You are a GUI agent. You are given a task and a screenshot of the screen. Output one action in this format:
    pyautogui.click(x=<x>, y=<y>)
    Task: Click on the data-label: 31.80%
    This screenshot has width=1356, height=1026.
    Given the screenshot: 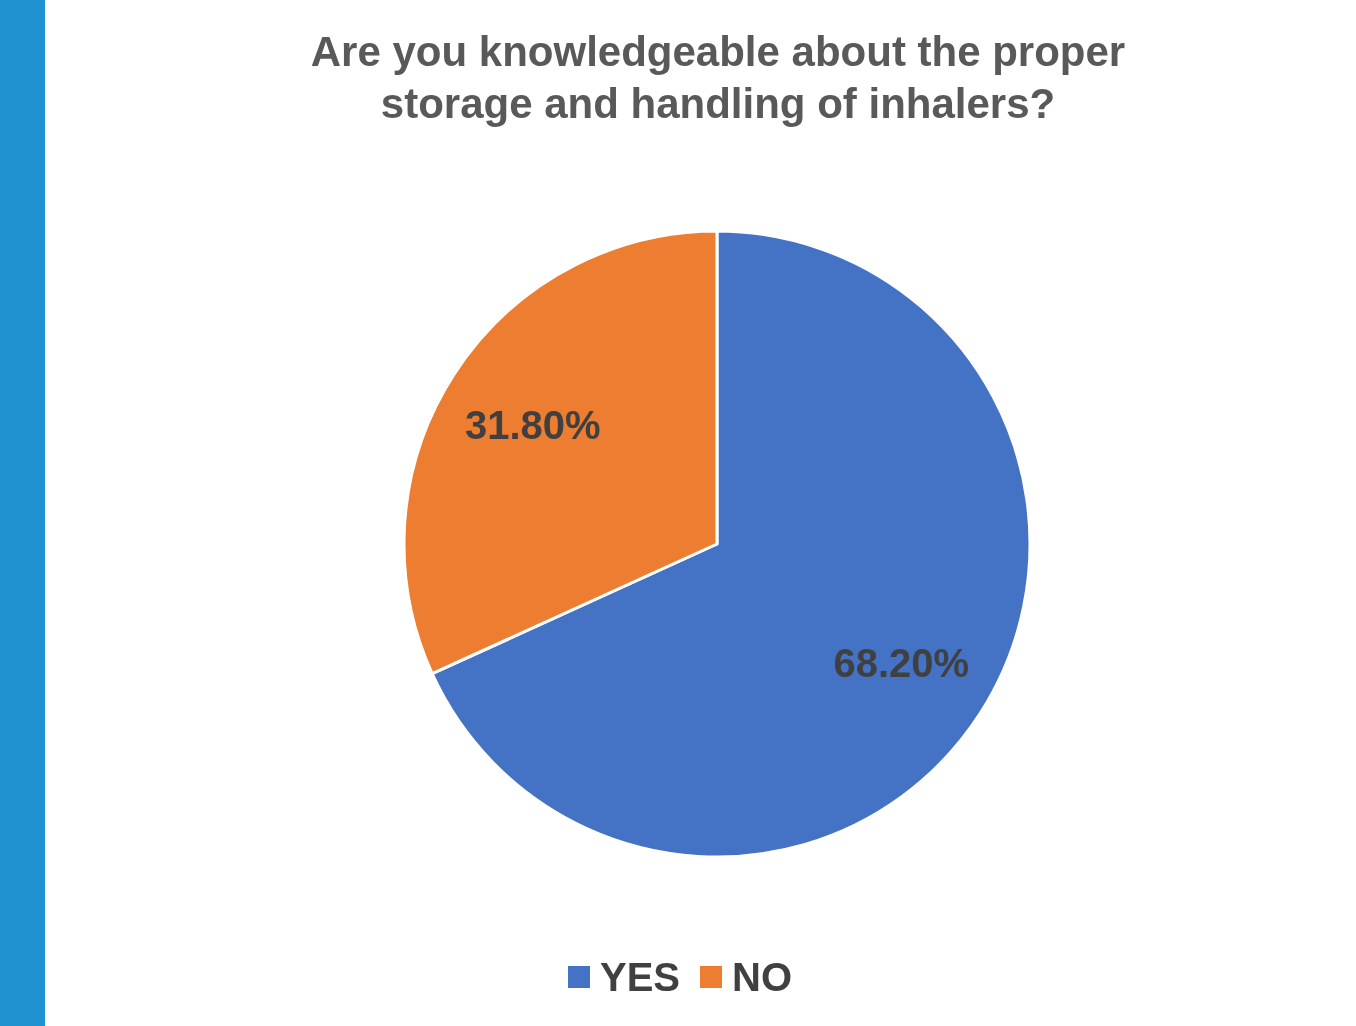 What is the action you would take?
    pyautogui.click(x=532, y=425)
    